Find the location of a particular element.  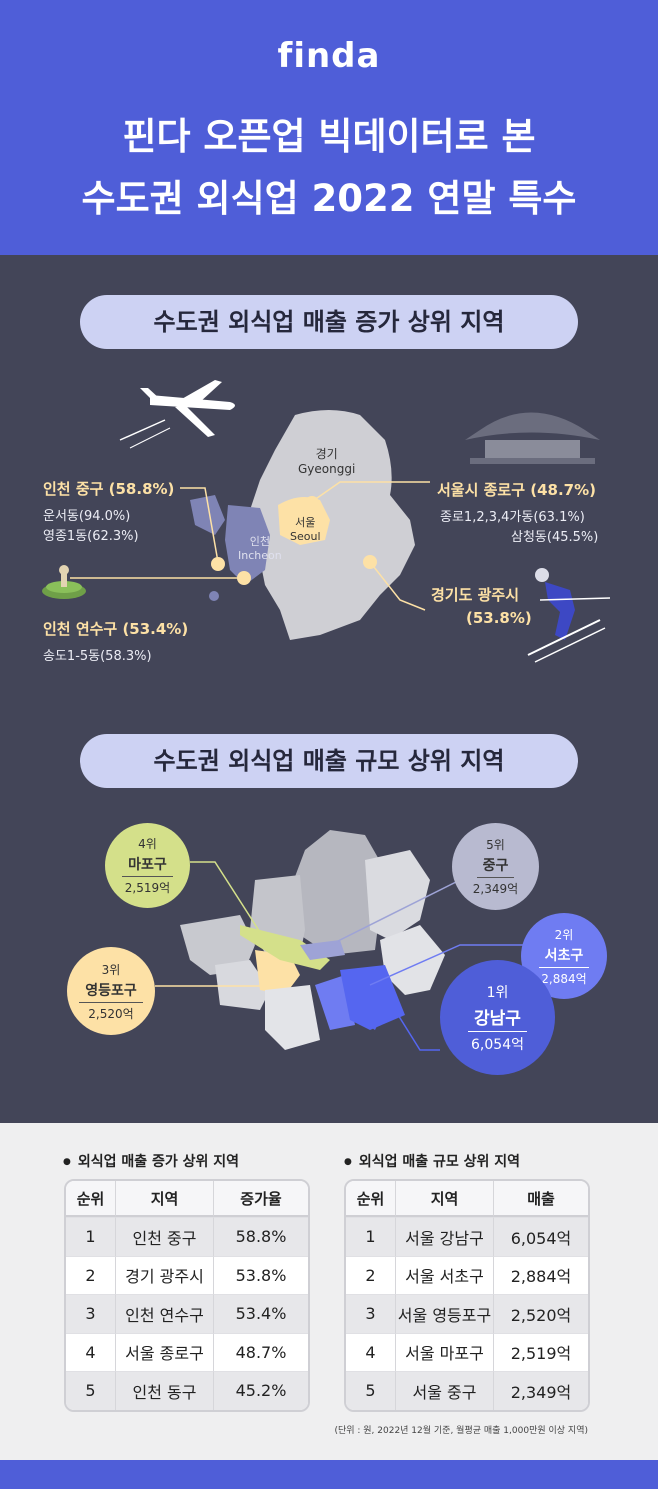

incheon-yeonsu-title: 인천 연수구 (53.4%) is located at coordinates (116, 629).